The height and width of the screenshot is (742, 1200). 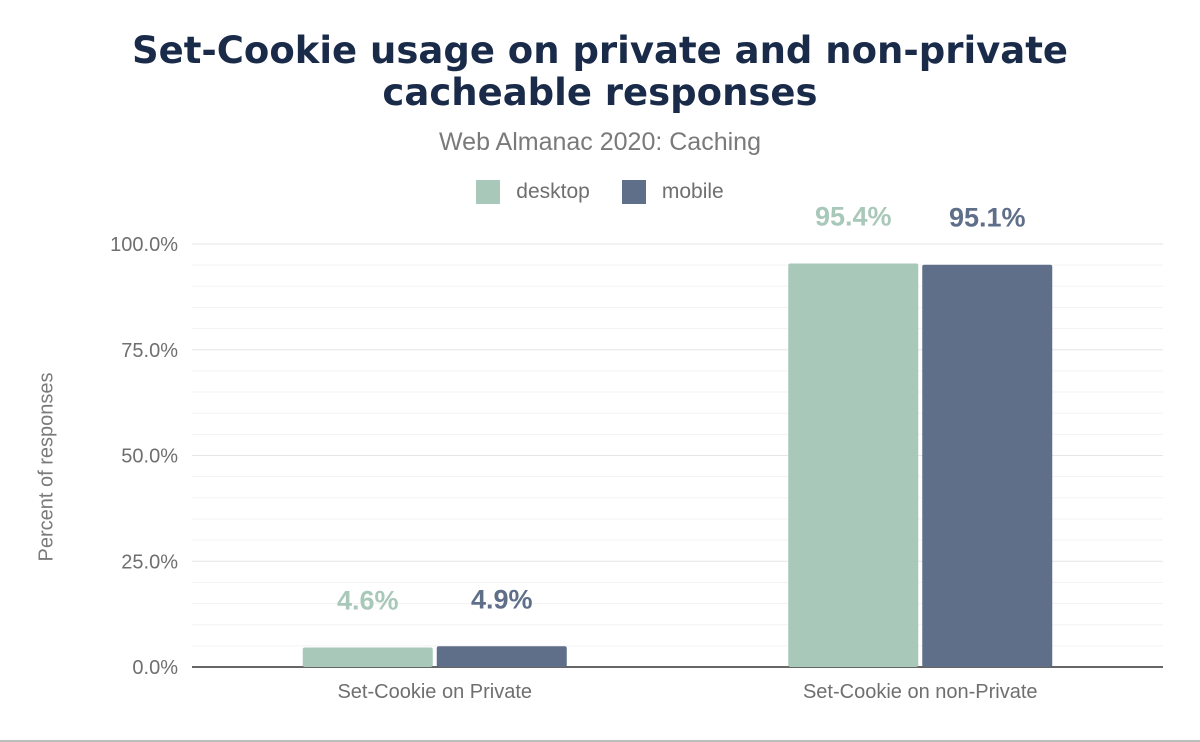 What do you see at coordinates (692, 191) in the screenshot?
I see `legend-label-mobile: mobile` at bounding box center [692, 191].